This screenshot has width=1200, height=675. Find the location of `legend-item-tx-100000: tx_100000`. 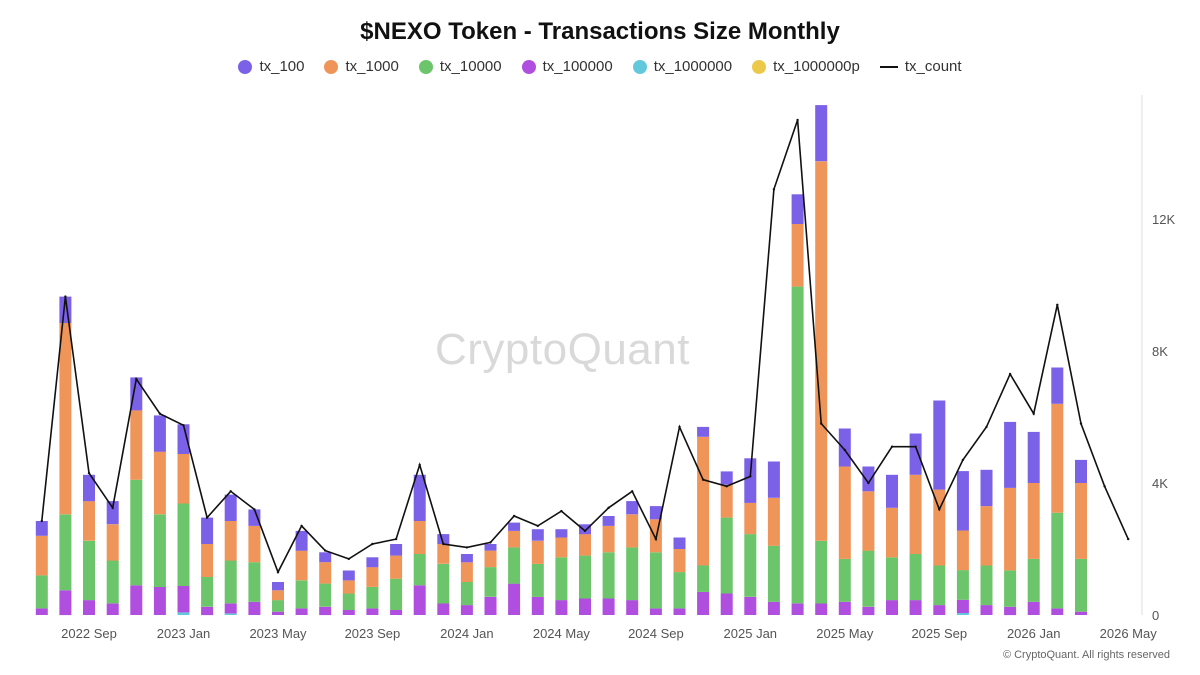

legend-item-tx-100000: tx_100000 is located at coordinates (567, 66).